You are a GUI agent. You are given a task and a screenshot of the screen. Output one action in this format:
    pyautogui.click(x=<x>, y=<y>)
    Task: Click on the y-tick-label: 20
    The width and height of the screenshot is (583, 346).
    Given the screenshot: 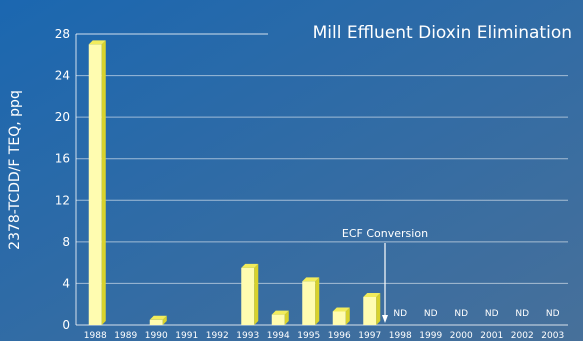 What is the action you would take?
    pyautogui.click(x=62, y=117)
    